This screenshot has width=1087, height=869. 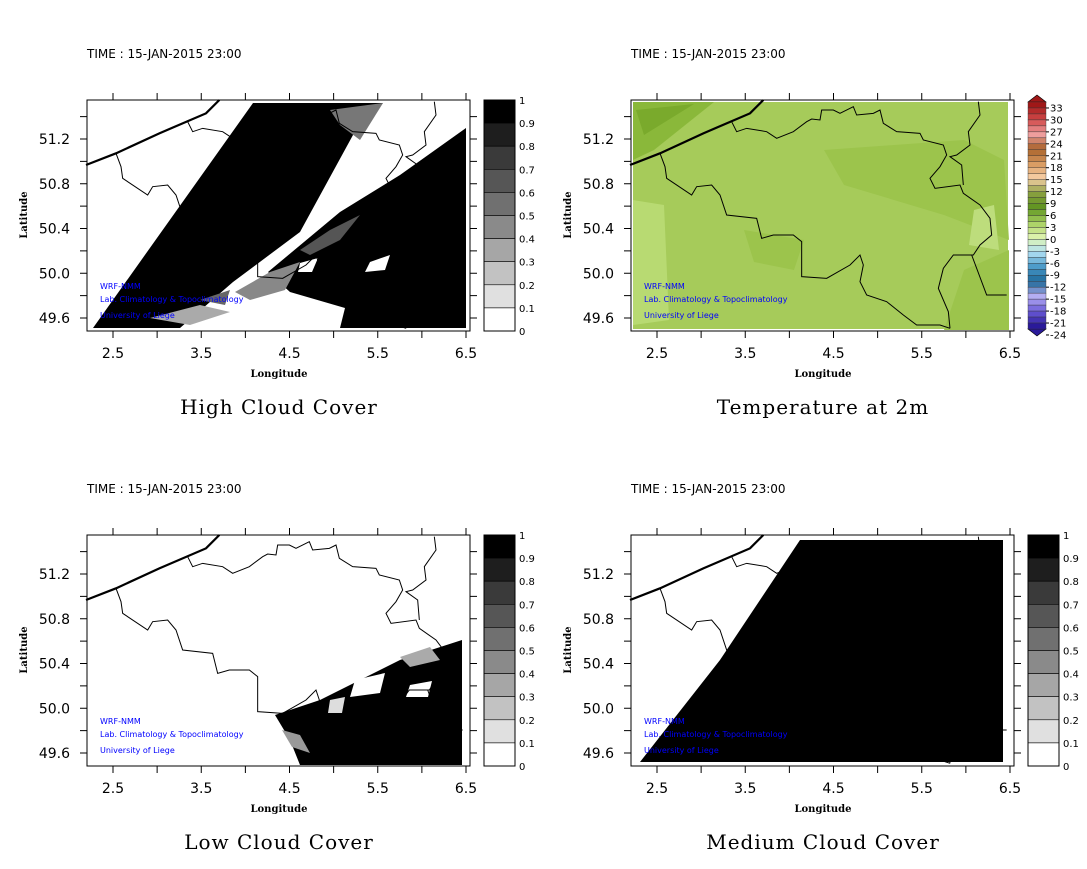 What do you see at coordinates (1056, 168) in the screenshot?
I see `colorbar-label: 18` at bounding box center [1056, 168].